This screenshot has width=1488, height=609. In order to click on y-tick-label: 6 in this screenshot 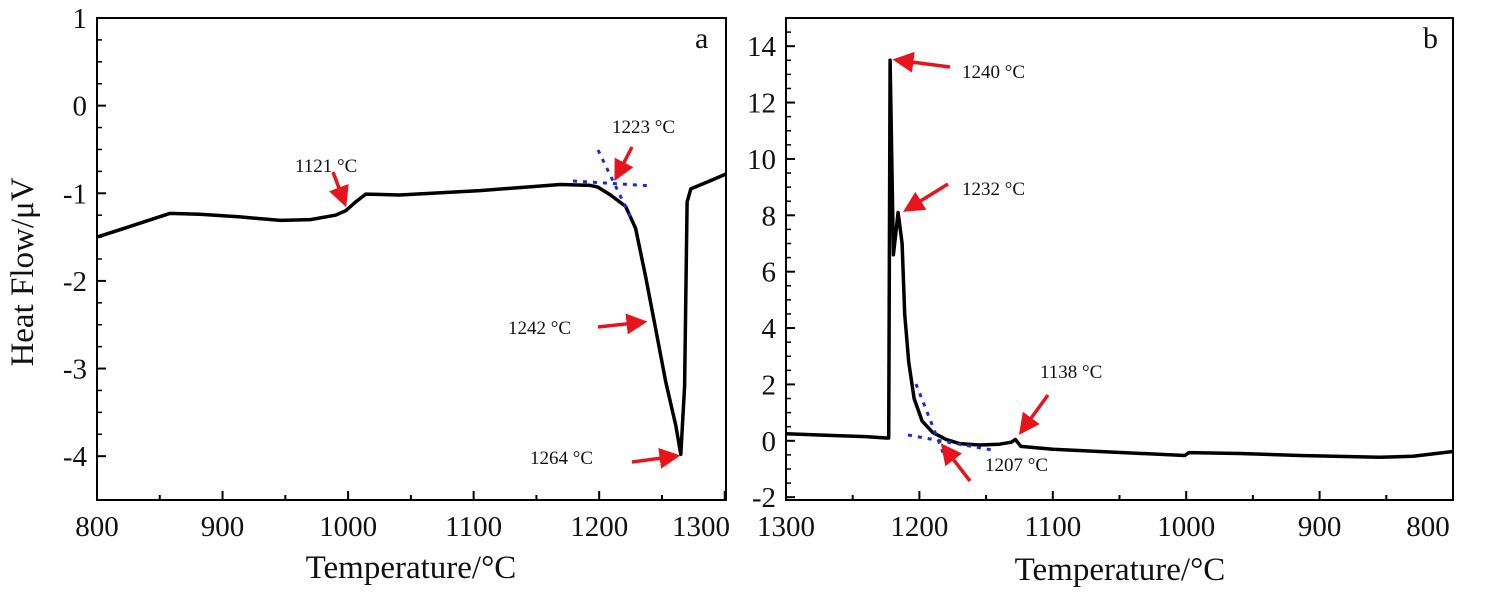, I will do `click(769, 273)`.